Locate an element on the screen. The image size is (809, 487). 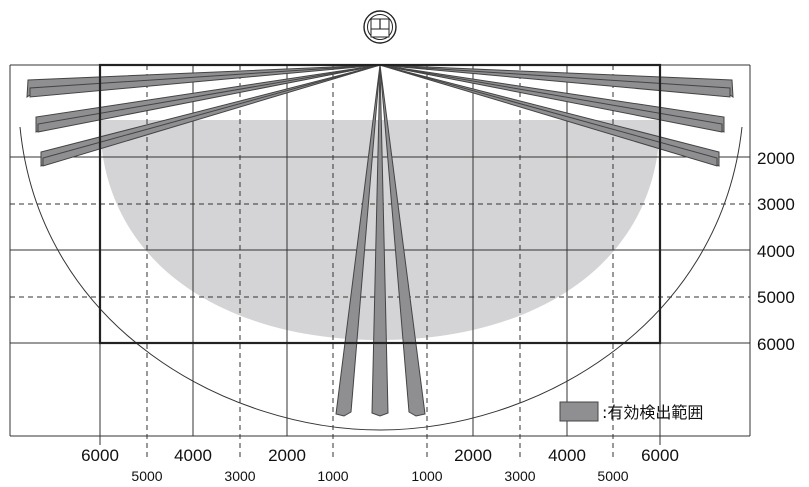
beam-down-left is located at coordinates (358, 240).